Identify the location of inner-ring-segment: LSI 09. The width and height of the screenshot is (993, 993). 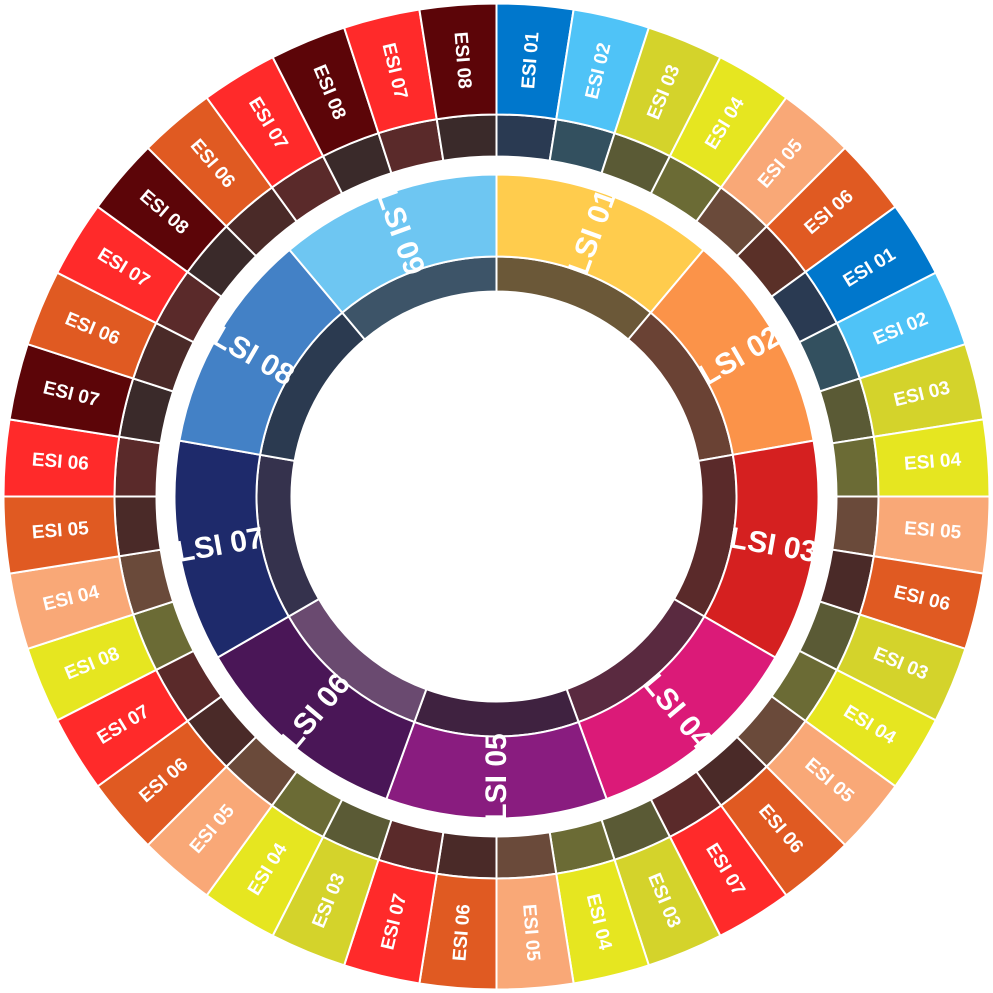
(393, 257).